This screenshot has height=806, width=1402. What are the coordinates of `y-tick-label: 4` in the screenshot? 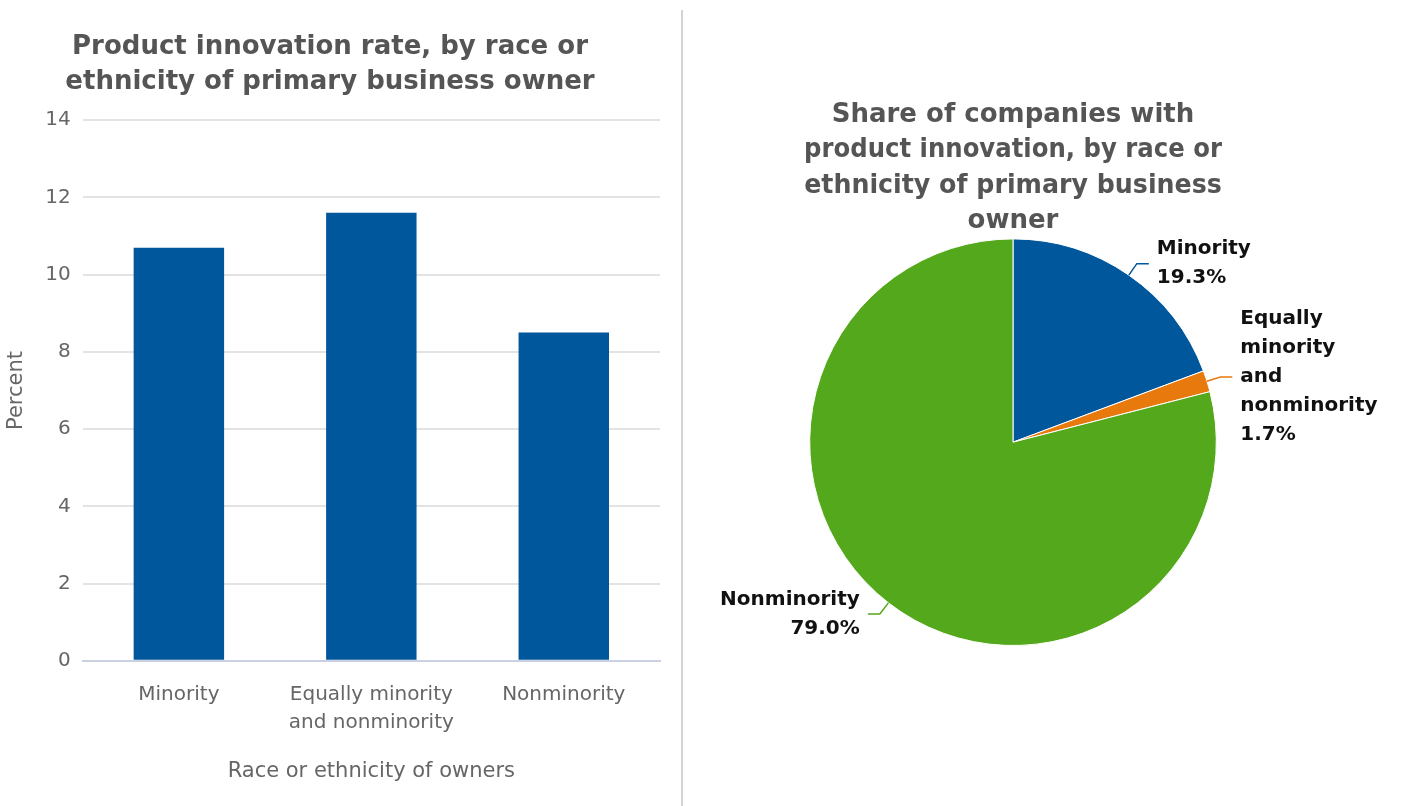 It's located at (64, 504).